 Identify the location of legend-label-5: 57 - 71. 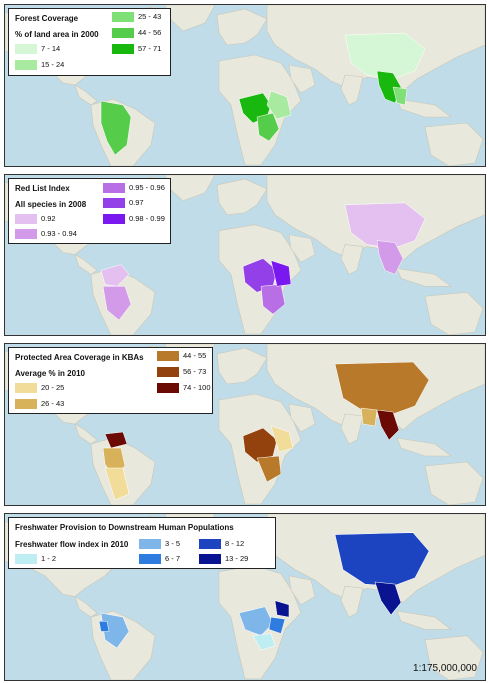
(150, 48).